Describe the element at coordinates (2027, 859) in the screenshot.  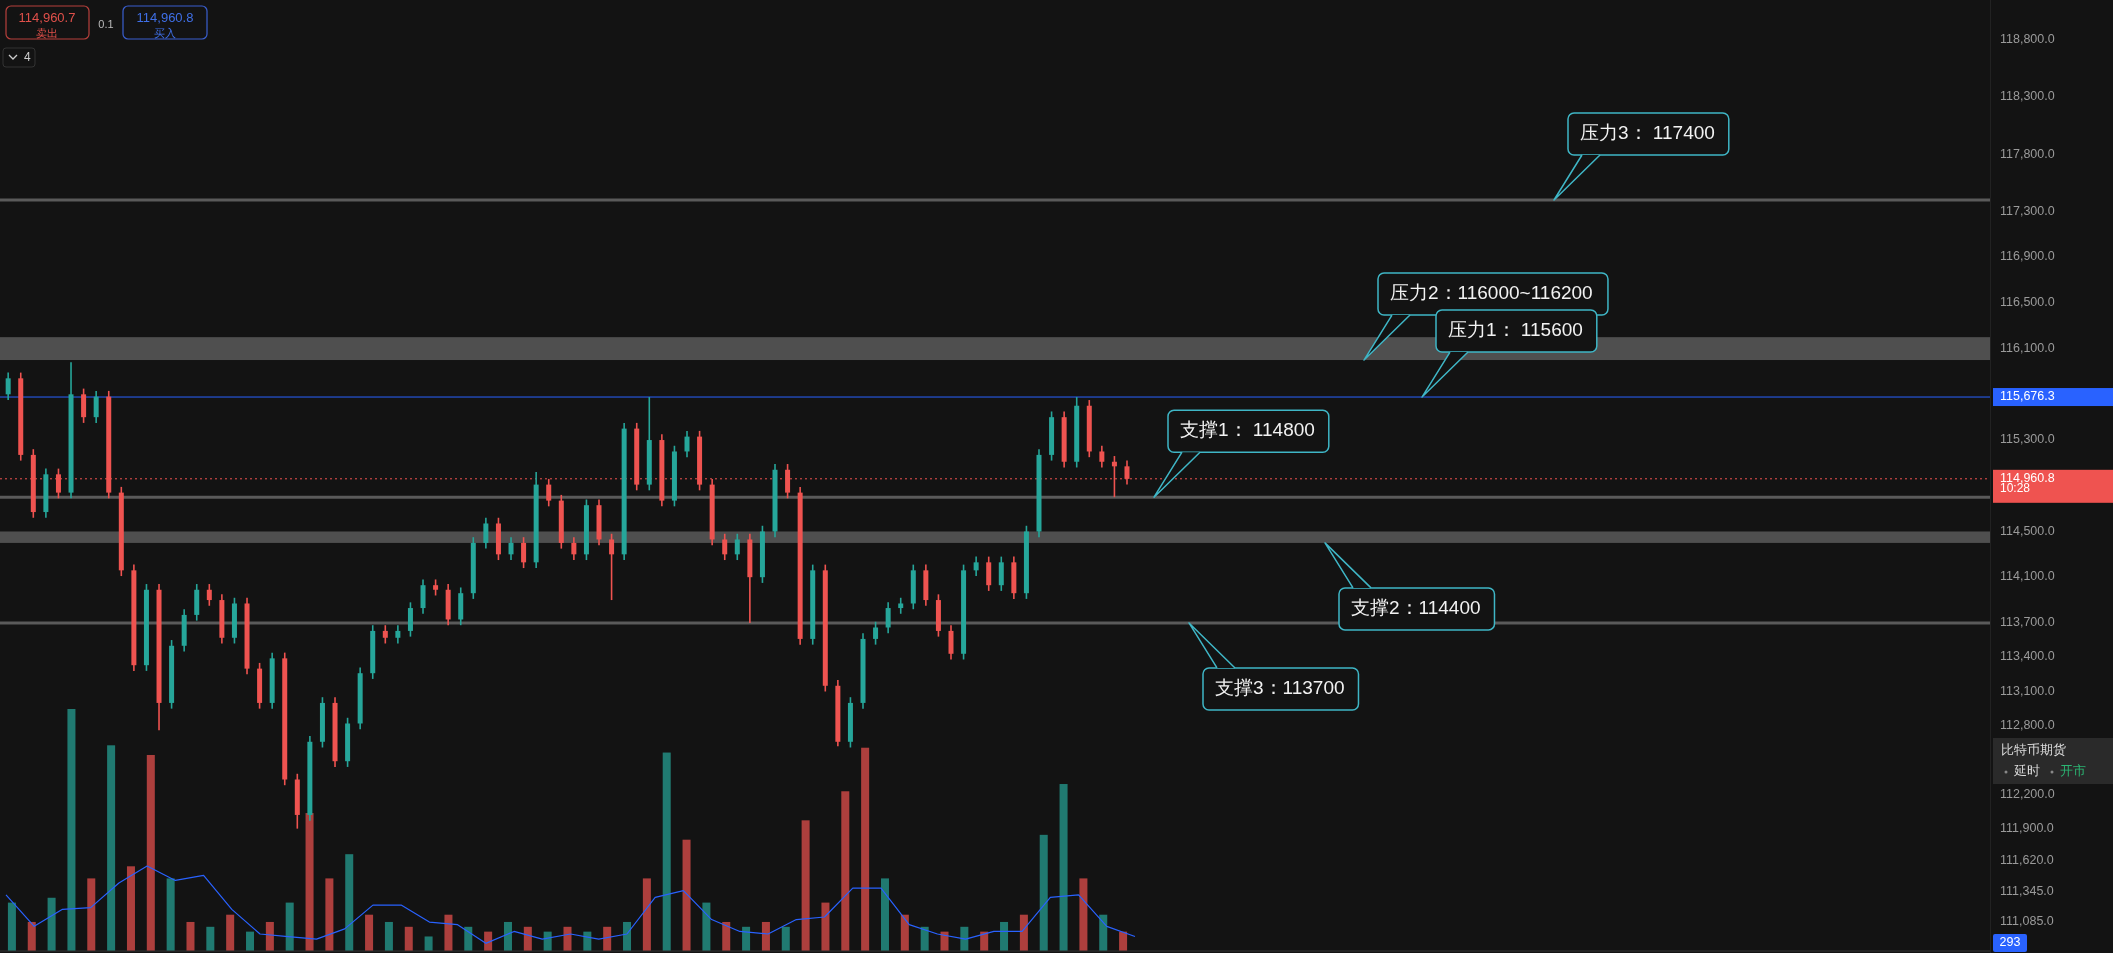
I see `y-tick-label: 111,620.0` at that location.